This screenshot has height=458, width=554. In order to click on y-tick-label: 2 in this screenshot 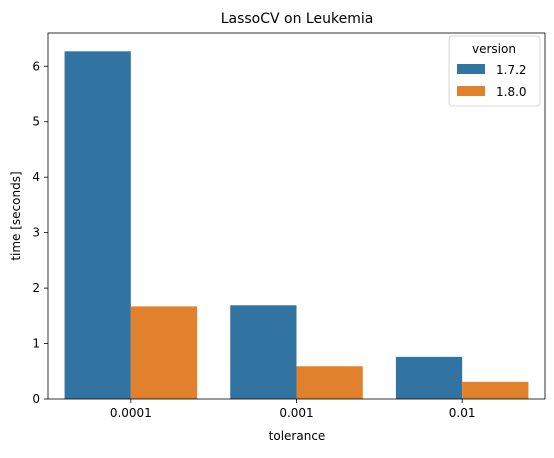, I will do `click(36, 288)`.